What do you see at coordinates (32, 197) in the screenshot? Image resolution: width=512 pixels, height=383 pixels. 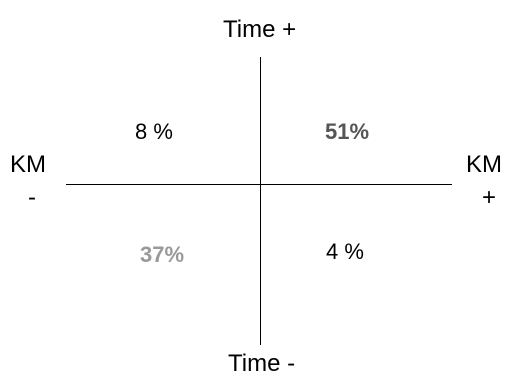 I see `axis-label-left-sign: -` at bounding box center [32, 197].